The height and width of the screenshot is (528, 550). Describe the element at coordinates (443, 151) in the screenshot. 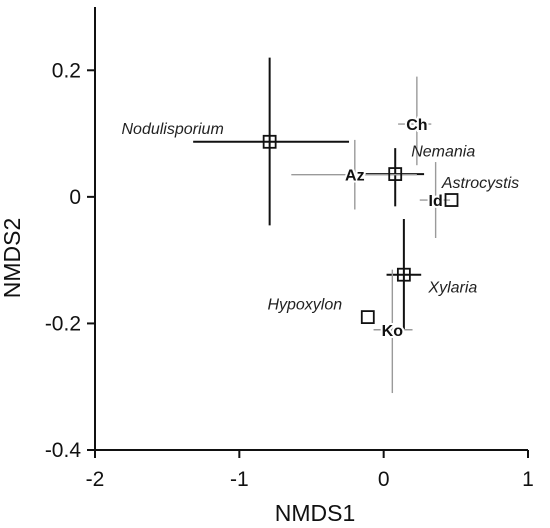

I see `point-label-nemania: Nemania` at that location.